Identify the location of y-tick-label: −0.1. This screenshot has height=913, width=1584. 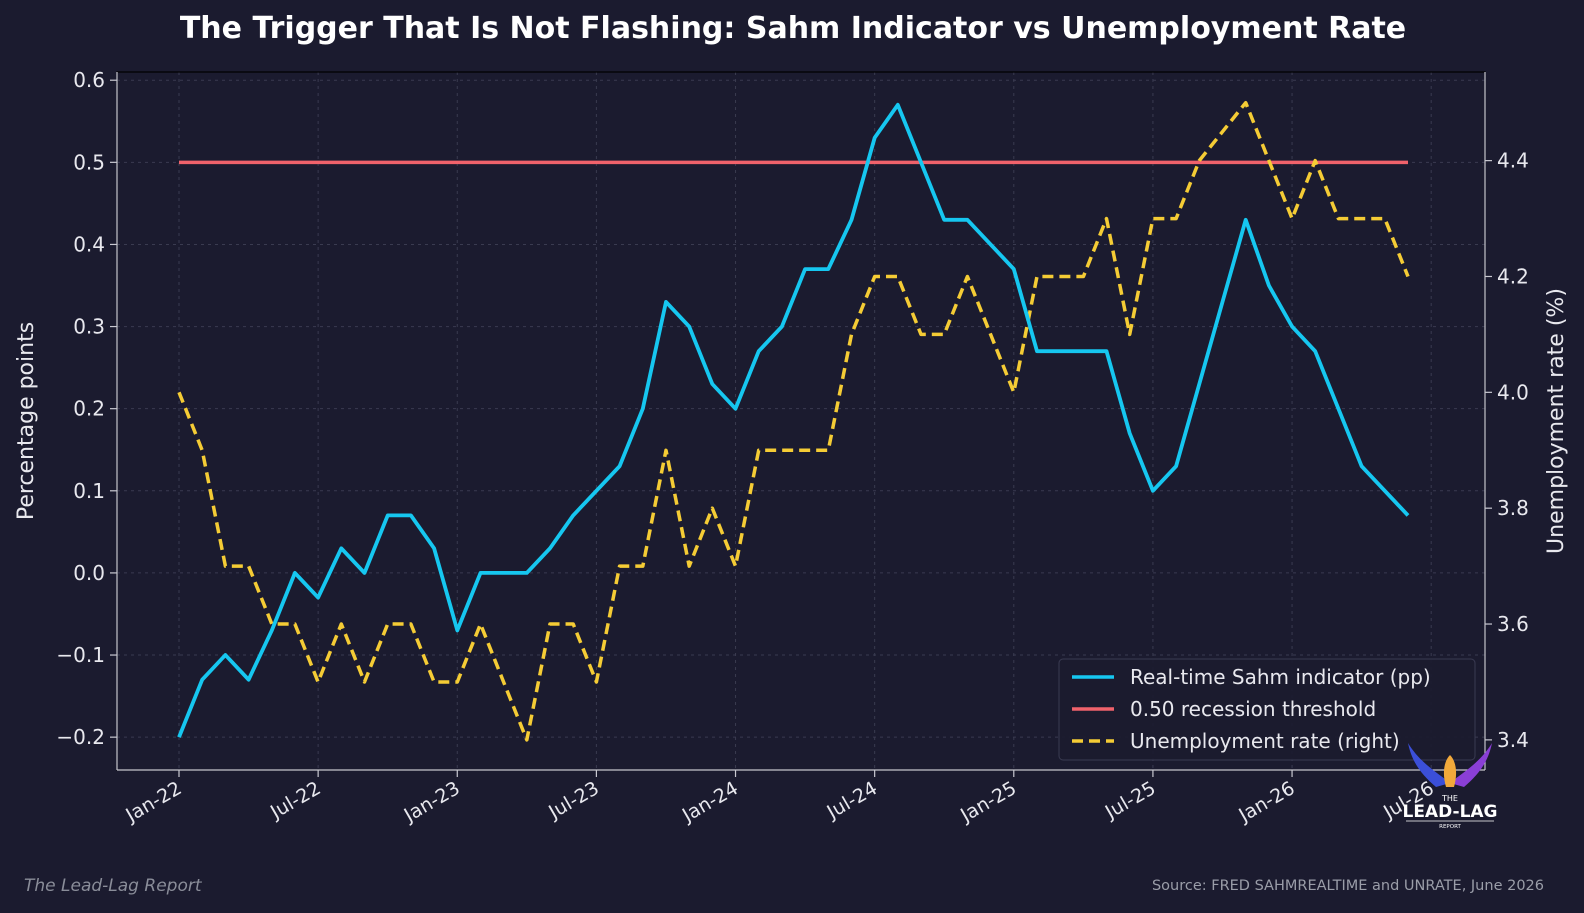
(80, 655).